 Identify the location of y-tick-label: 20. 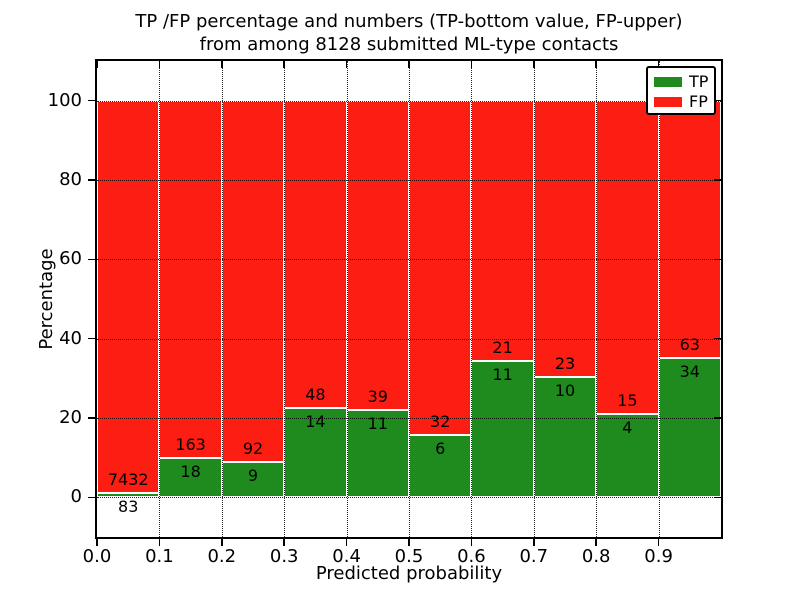
(70, 417).